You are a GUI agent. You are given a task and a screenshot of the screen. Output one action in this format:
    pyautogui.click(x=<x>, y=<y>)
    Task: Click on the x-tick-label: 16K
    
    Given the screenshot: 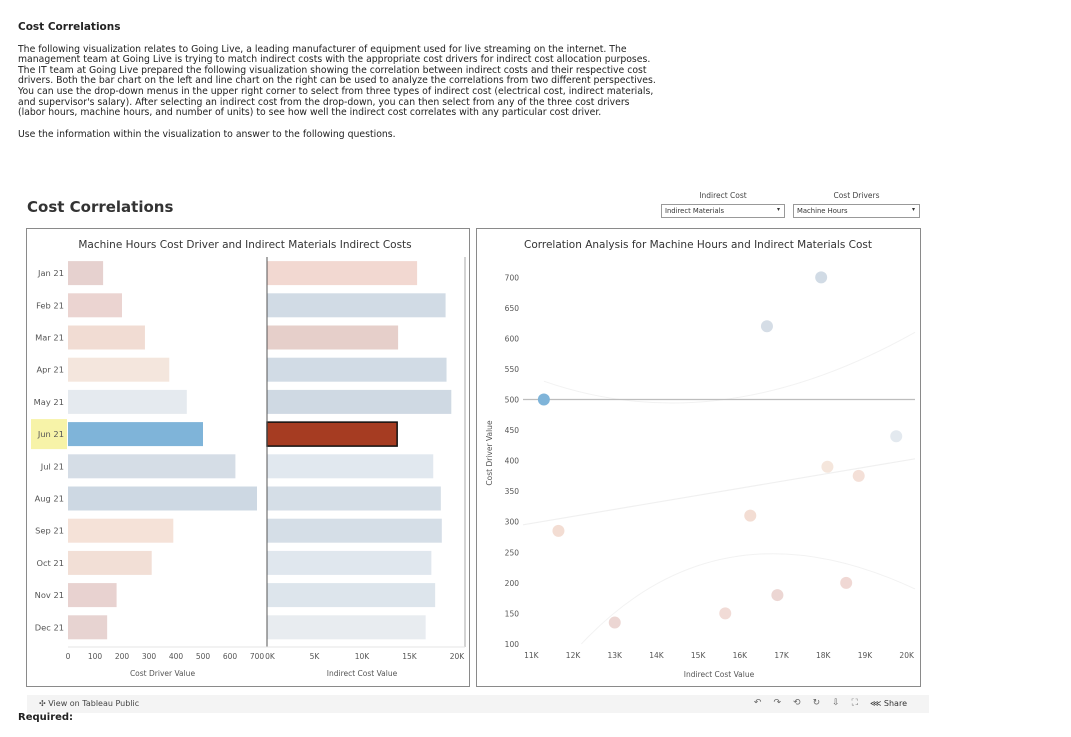 What is the action you would take?
    pyautogui.click(x=741, y=655)
    